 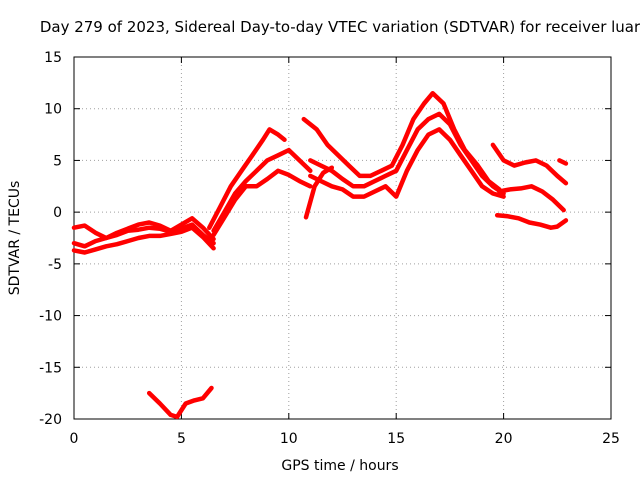 I want to click on y-tick-label: 0, so click(x=57, y=213).